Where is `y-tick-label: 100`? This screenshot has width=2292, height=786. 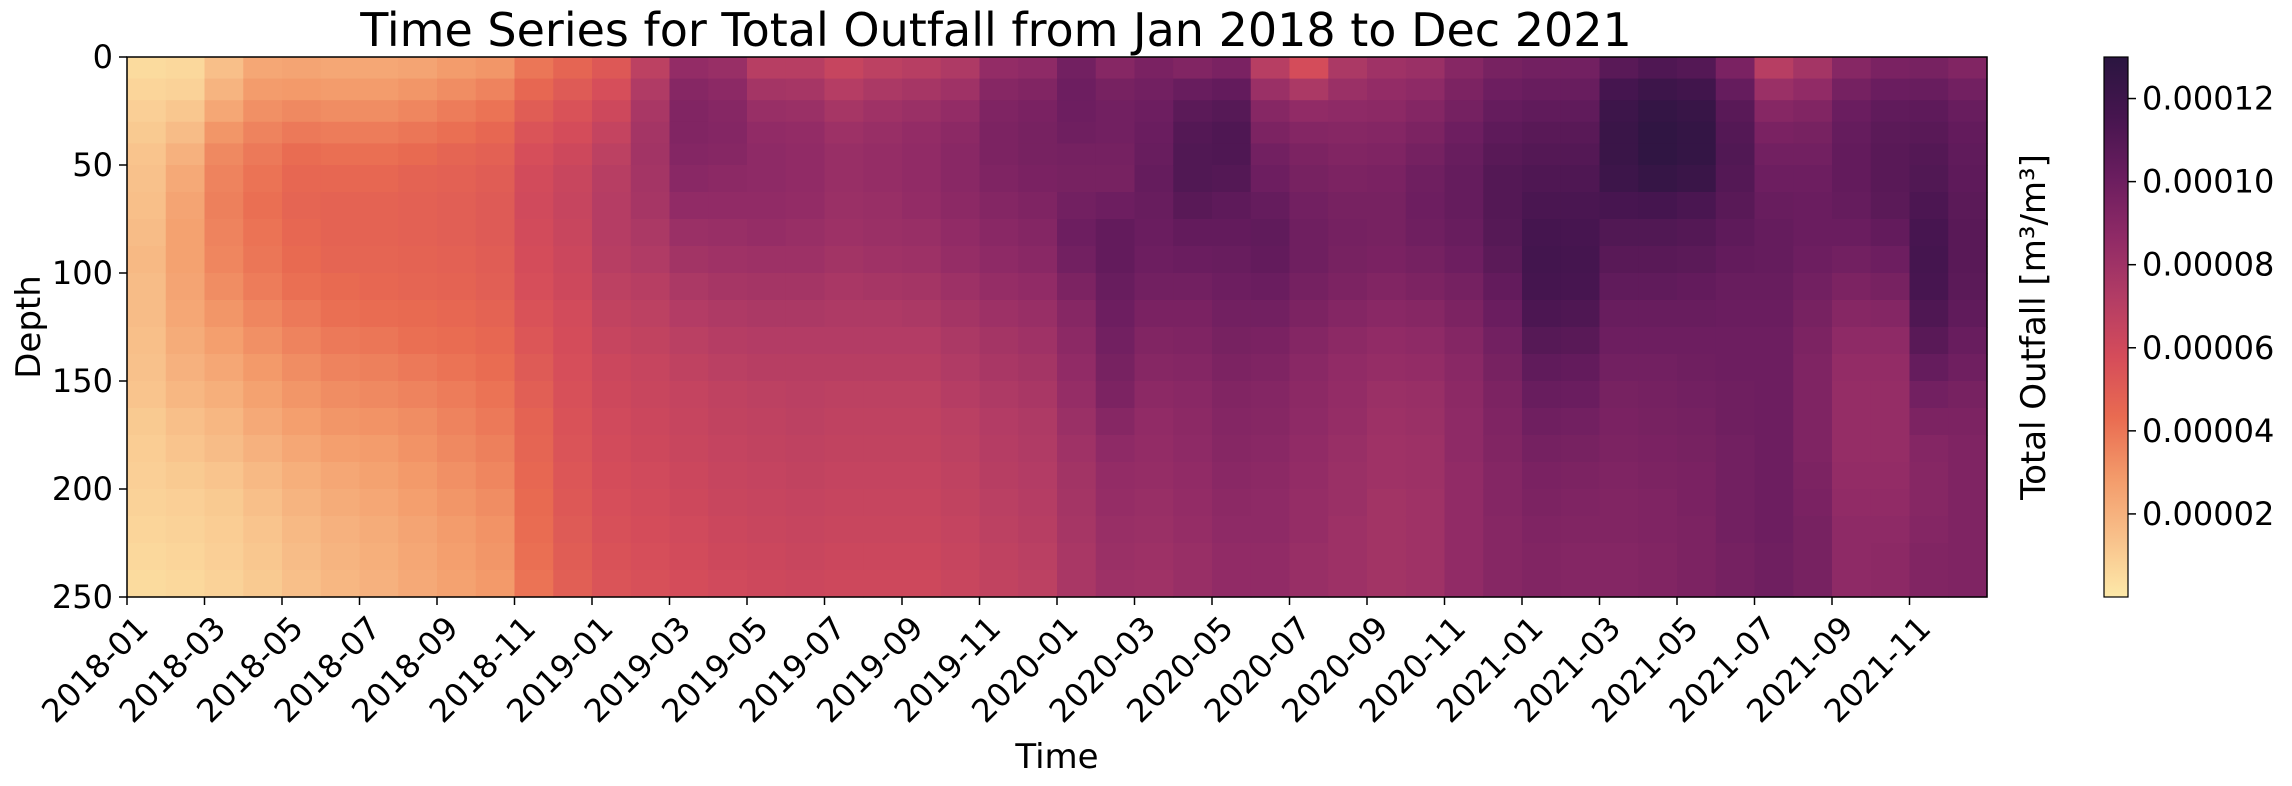 y-tick-label: 100 is located at coordinates (82, 273).